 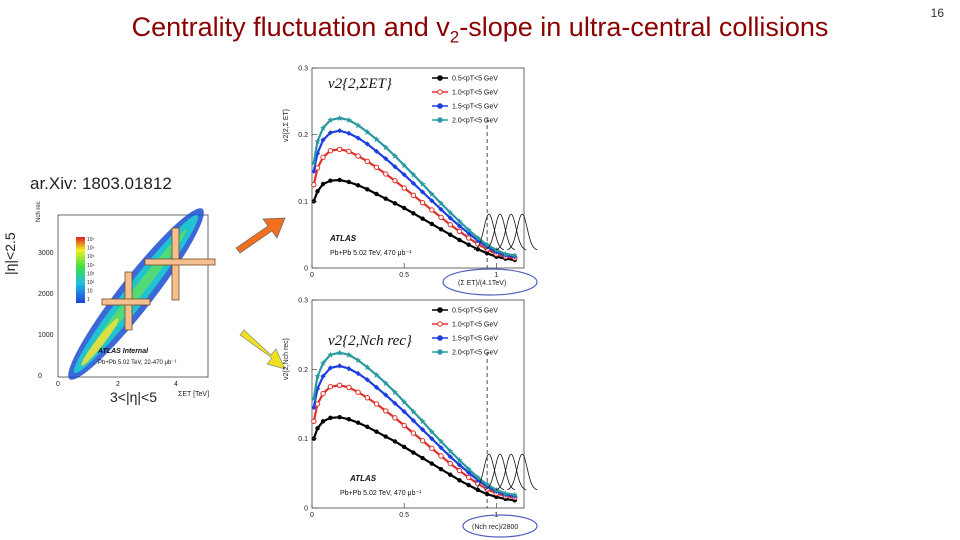 I want to click on top-annotation-title: ATLAS, so click(x=343, y=238).